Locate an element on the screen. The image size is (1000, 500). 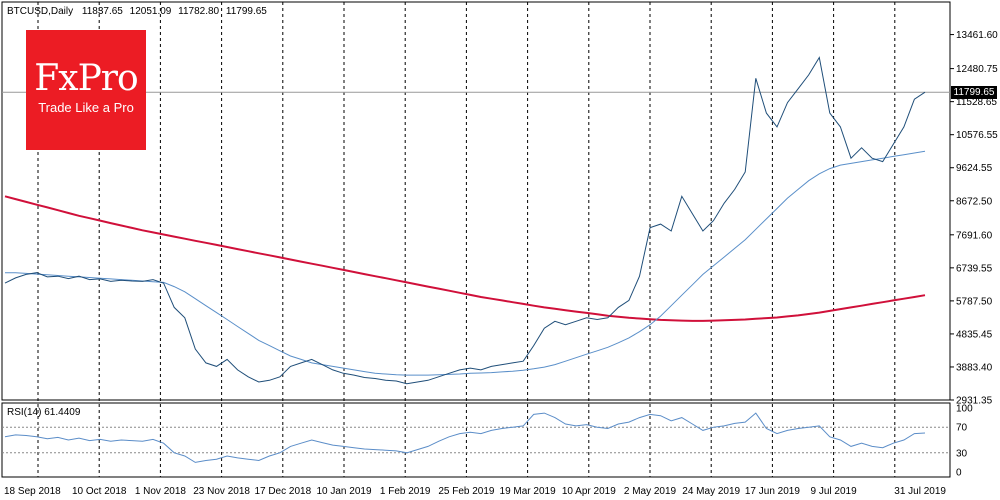
header-high: 12051.09 is located at coordinates (151, 11).